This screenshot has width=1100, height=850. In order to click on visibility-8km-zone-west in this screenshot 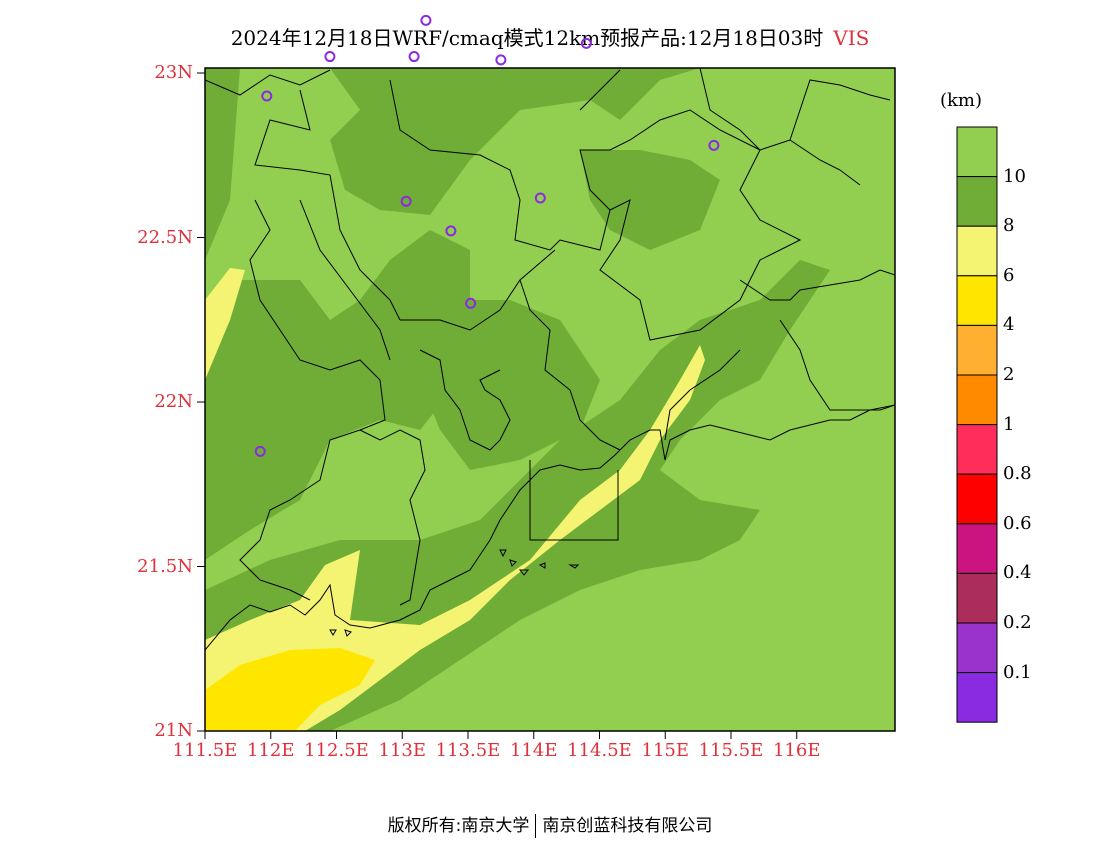, I will do `click(337, 395)`.